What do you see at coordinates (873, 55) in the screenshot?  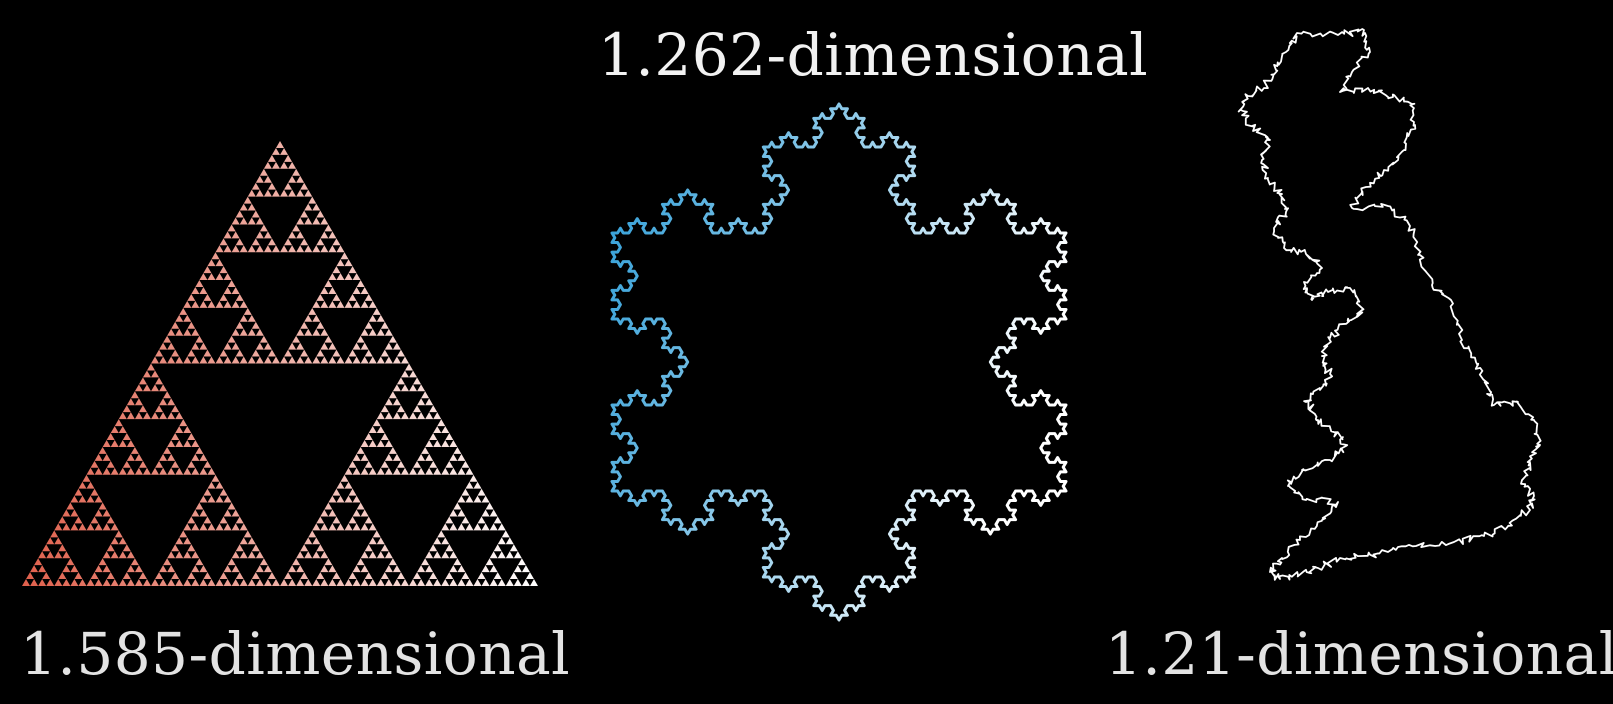 I see `koch-dimension-label: 1.262-dimensional` at bounding box center [873, 55].